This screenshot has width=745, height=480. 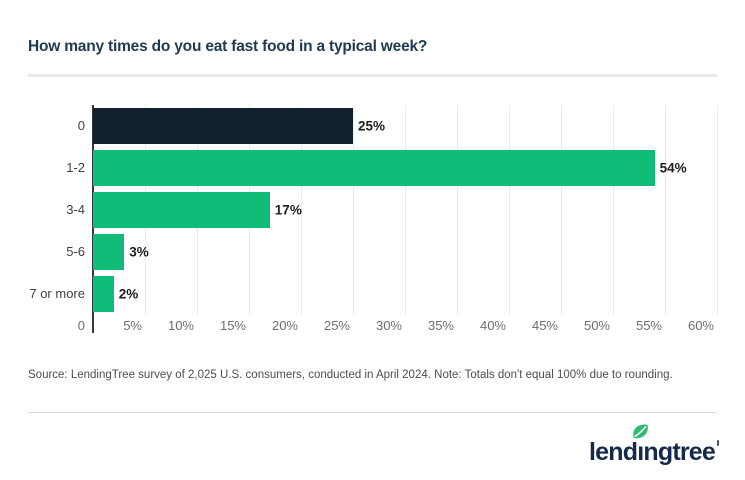 I want to click on x-tick-label: 40%, so click(x=492, y=325).